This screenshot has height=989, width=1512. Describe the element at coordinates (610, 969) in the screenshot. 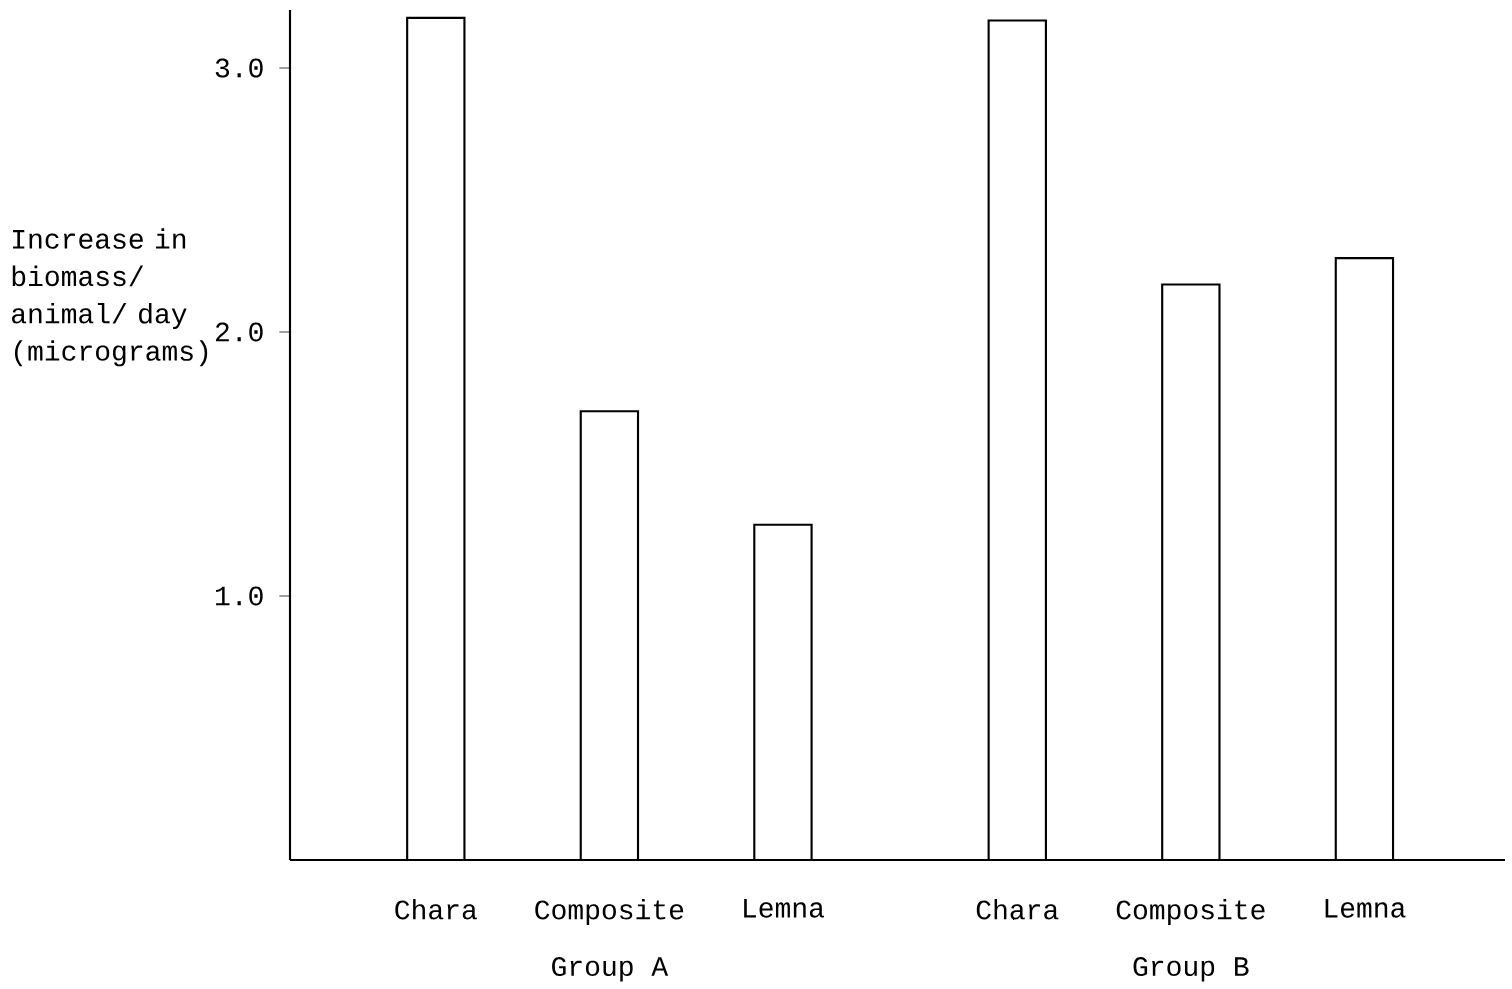

I see `text: Group A` at that location.